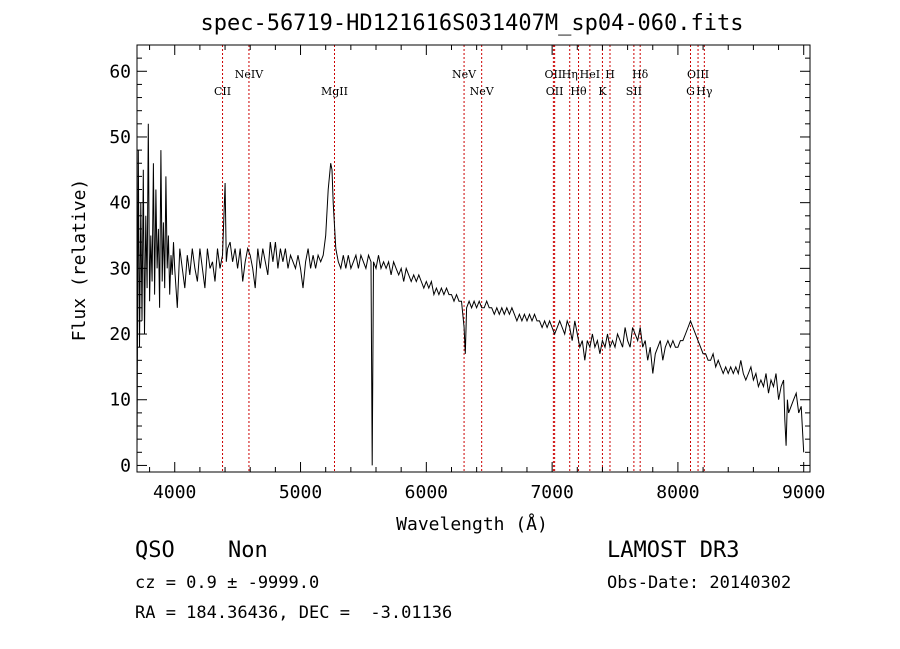  What do you see at coordinates (120, 71) in the screenshot?
I see `y-tick-label: 60` at bounding box center [120, 71].